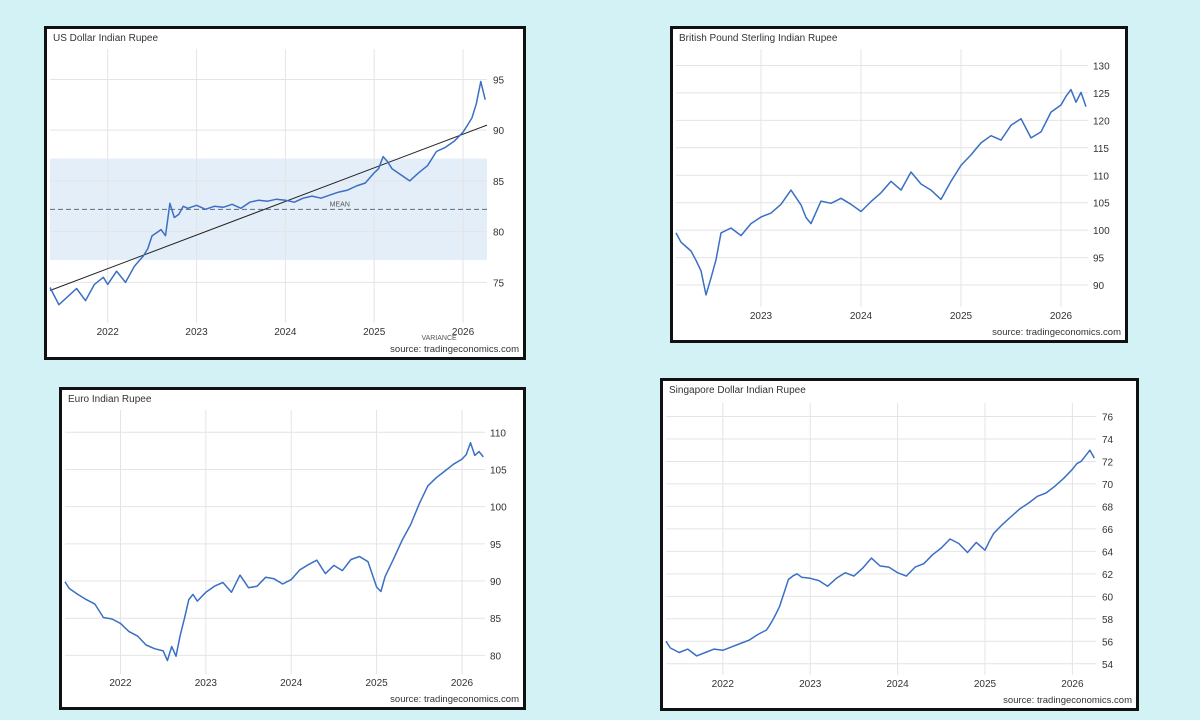 The image size is (1200, 720). I want to click on trend-line, so click(268, 207).